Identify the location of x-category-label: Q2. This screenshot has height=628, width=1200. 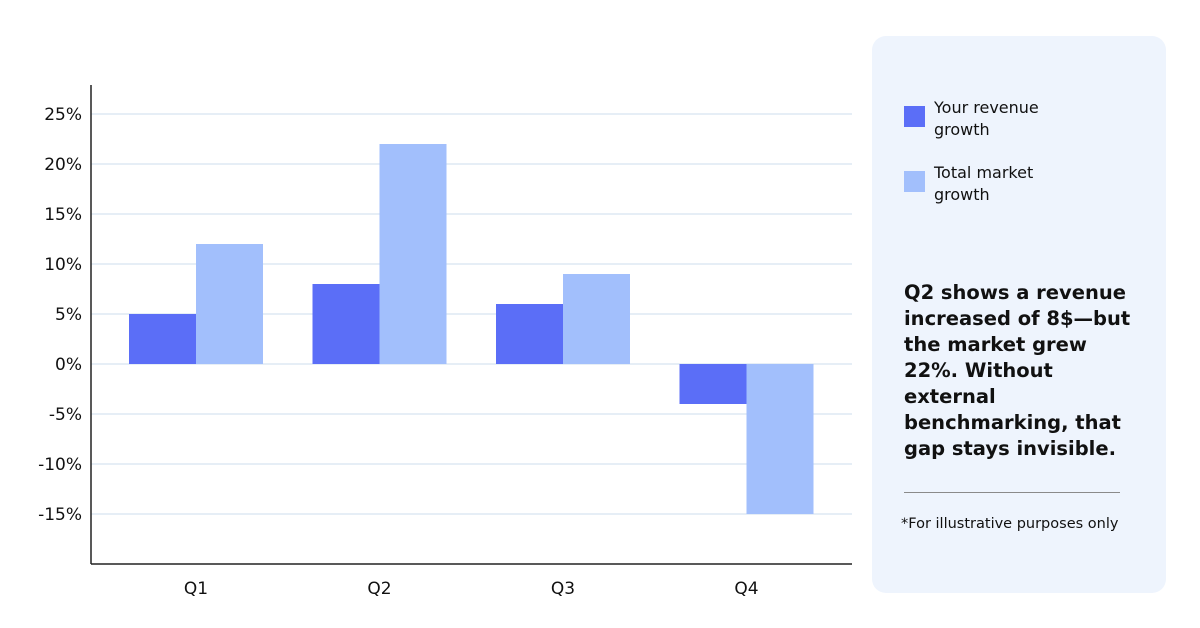
(379, 589).